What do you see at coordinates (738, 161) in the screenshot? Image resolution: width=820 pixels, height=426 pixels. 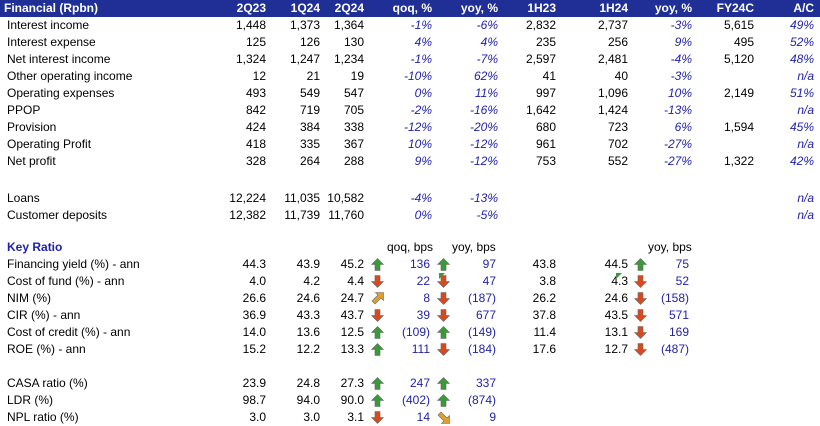 I see `cell-fy24c: 1,322` at bounding box center [738, 161].